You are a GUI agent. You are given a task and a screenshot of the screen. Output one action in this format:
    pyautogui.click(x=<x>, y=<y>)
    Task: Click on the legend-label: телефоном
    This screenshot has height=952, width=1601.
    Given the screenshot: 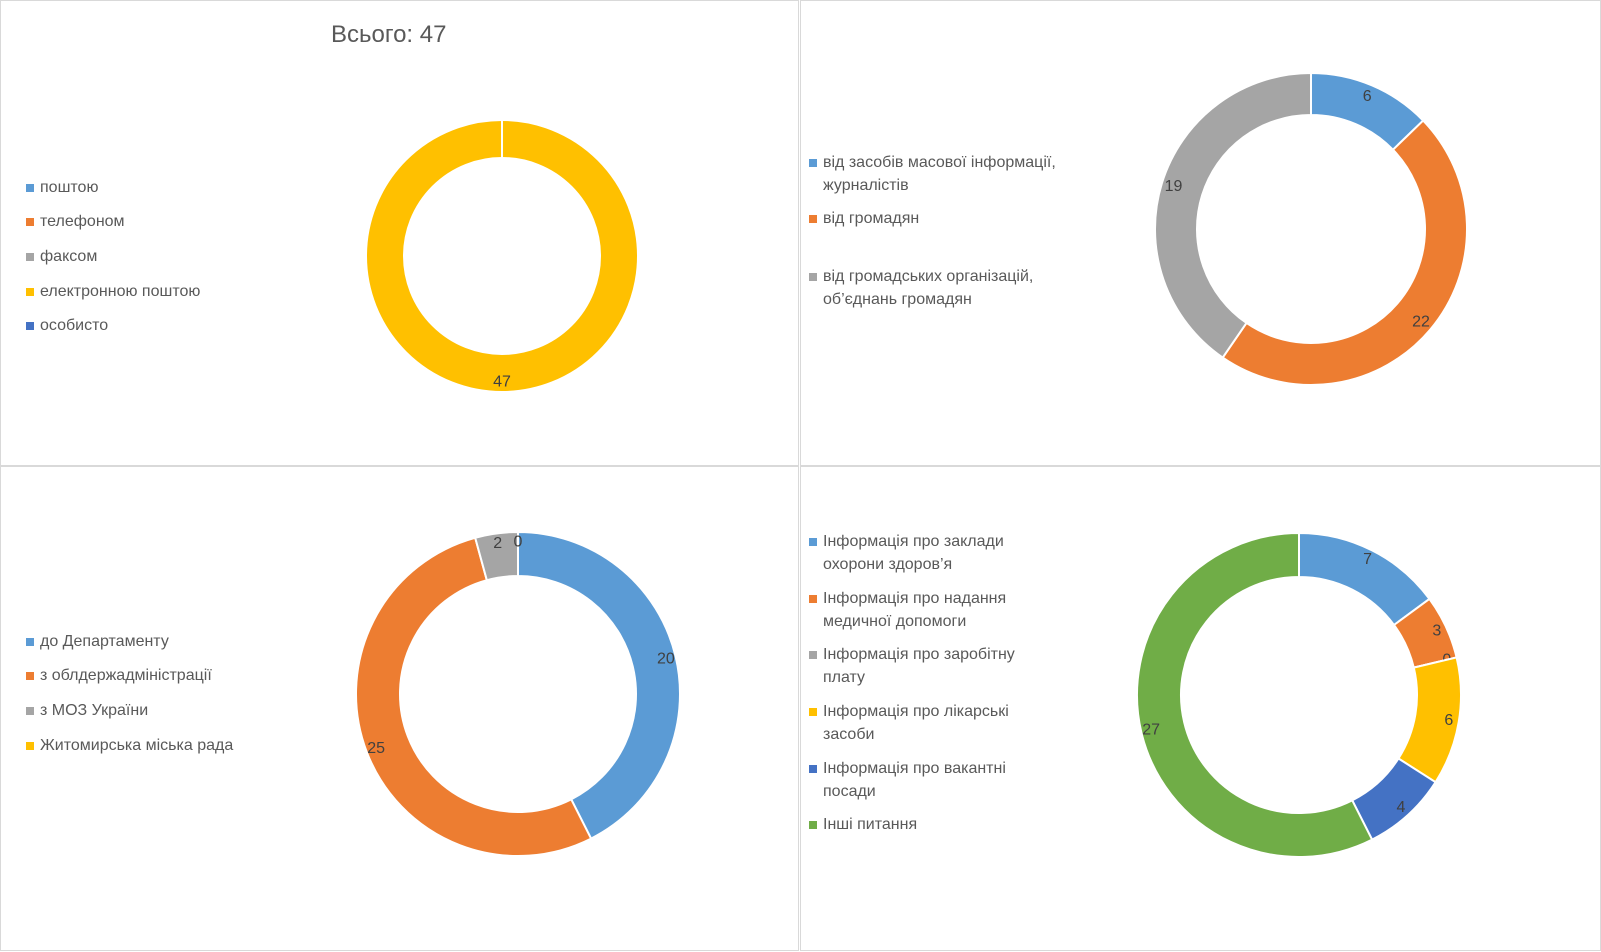 What is the action you would take?
    pyautogui.click(x=82, y=221)
    